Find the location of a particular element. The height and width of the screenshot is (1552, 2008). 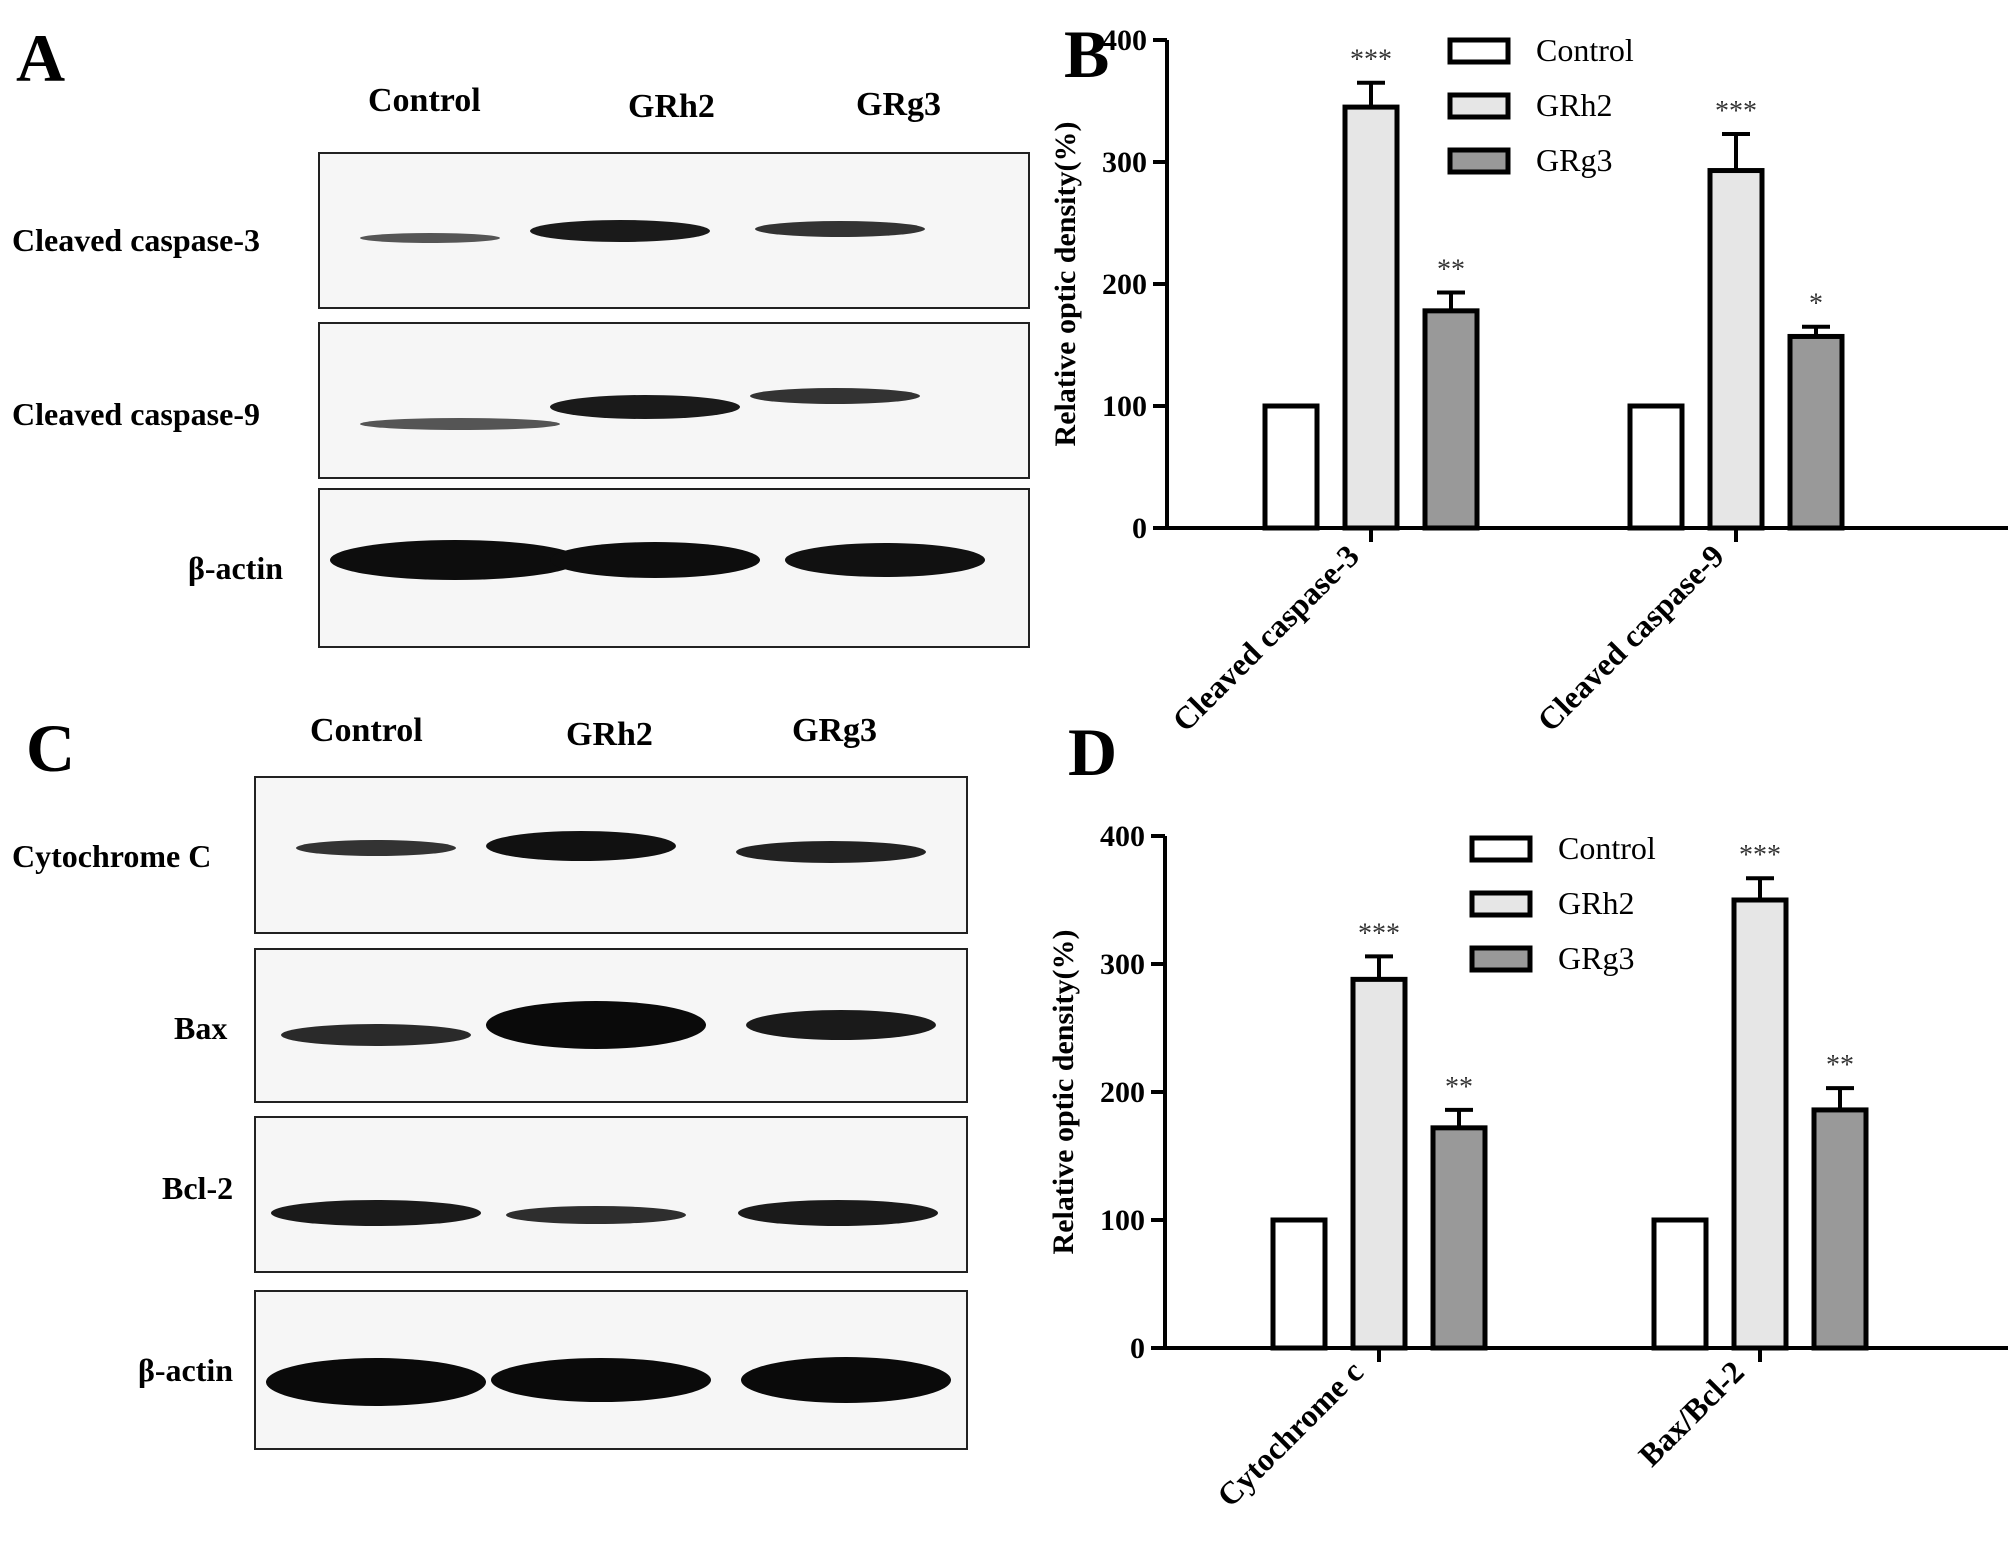

row-label-bcl-2: Bcl-2 is located at coordinates (198, 1188).